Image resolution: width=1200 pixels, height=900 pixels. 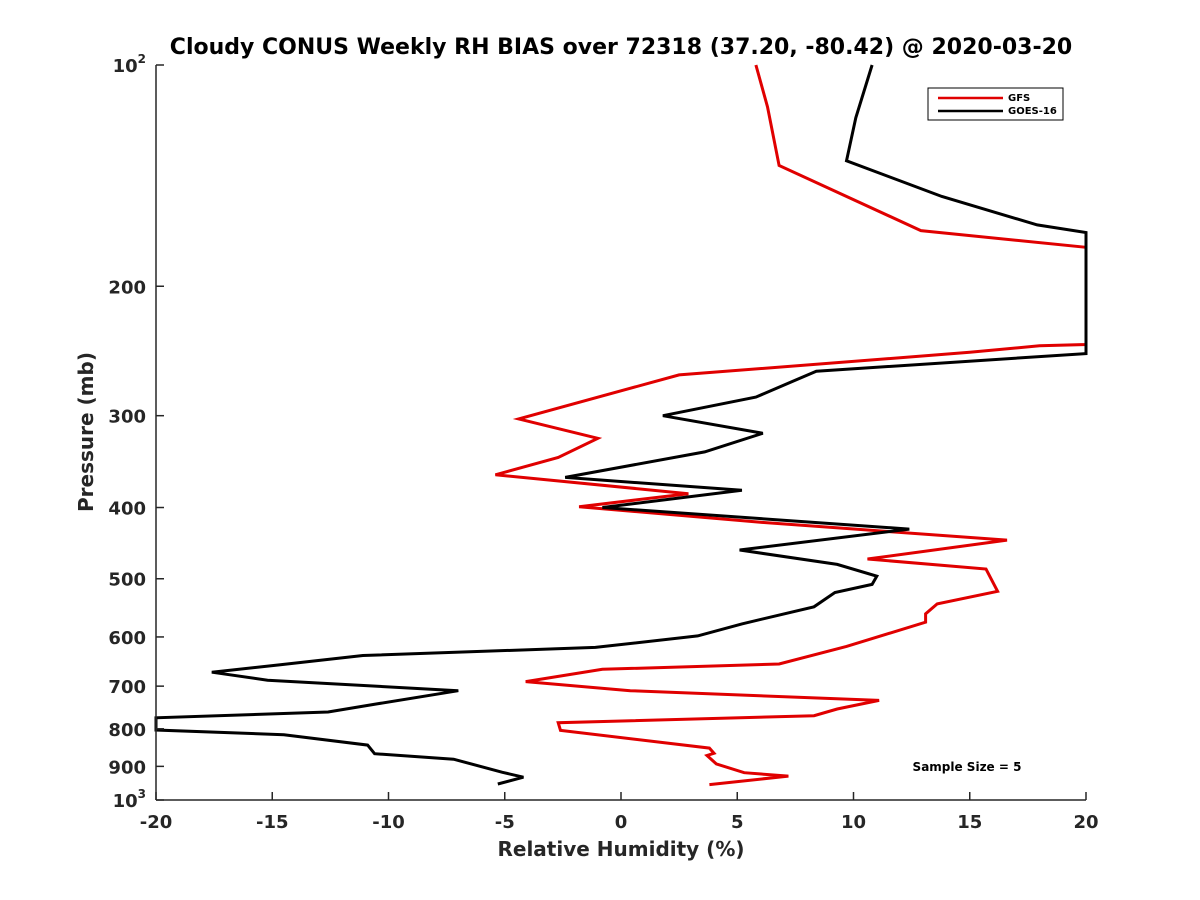 What do you see at coordinates (853, 822) in the screenshot?
I see `x-tick-label: 10` at bounding box center [853, 822].